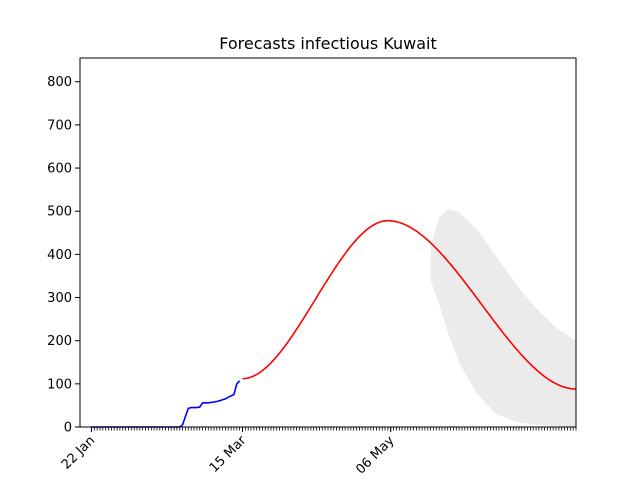 This screenshot has width=640, height=480. What do you see at coordinates (328, 43) in the screenshot?
I see `chart-title: Forecasts infectious Kuwait` at bounding box center [328, 43].